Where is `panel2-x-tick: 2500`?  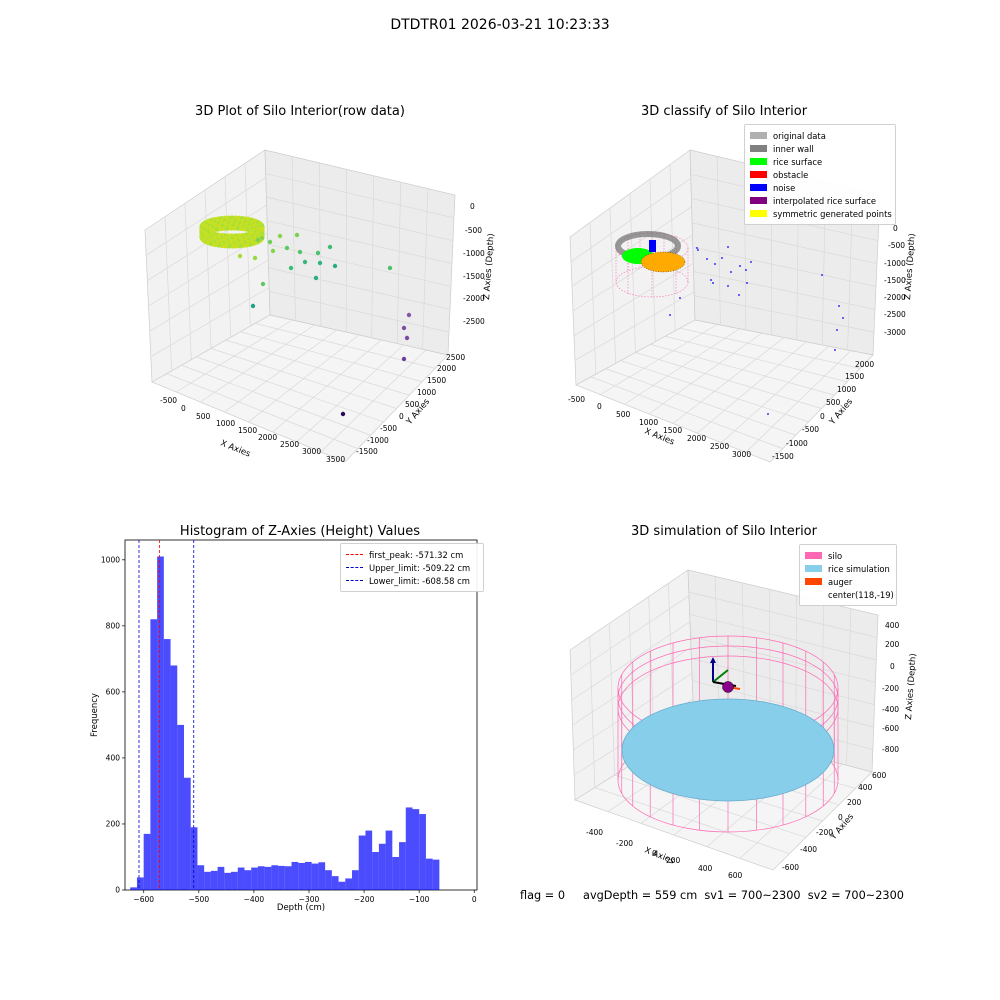
panel2-x-tick: 2500 is located at coordinates (719, 446).